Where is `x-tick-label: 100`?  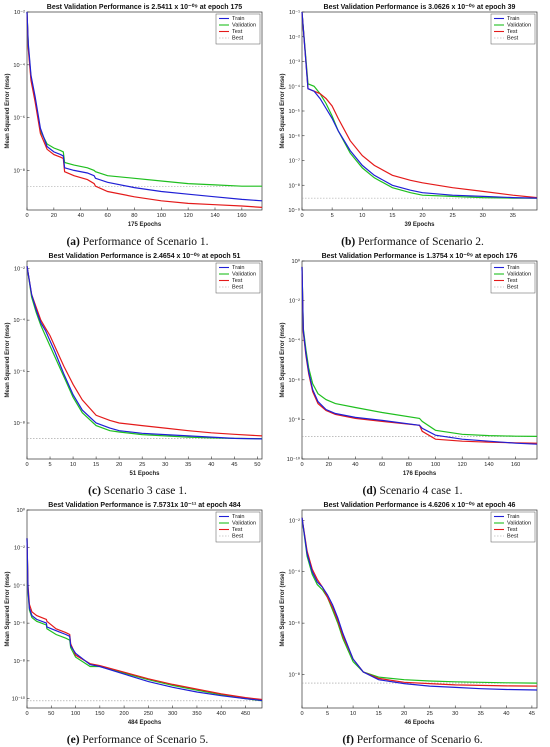
x-tick-label: 100 is located at coordinates (75, 714).